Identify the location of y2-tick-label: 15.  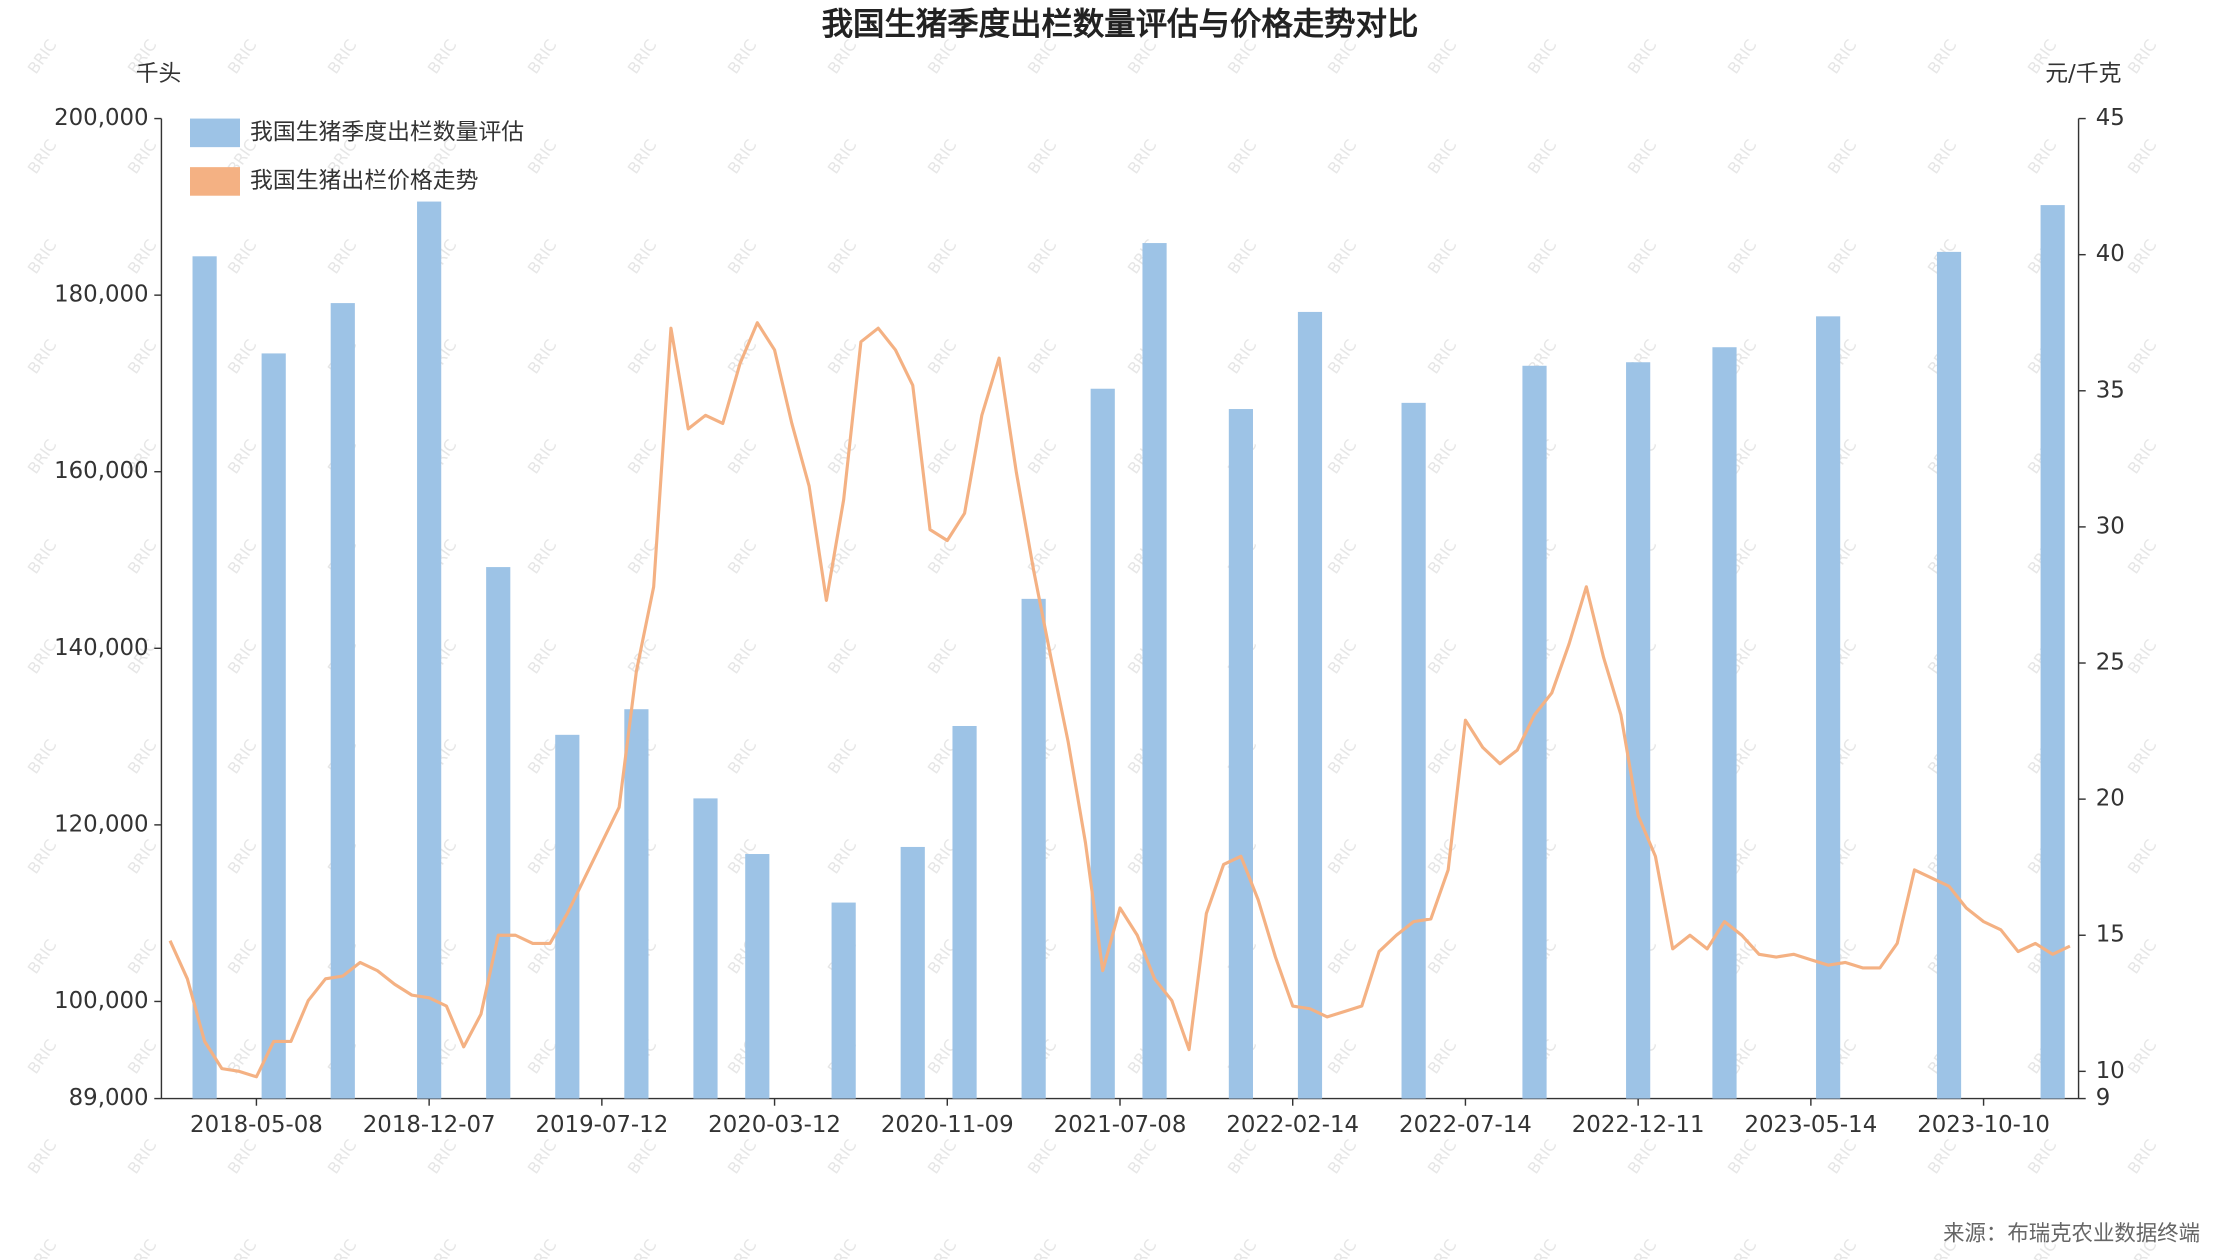
(2110, 935).